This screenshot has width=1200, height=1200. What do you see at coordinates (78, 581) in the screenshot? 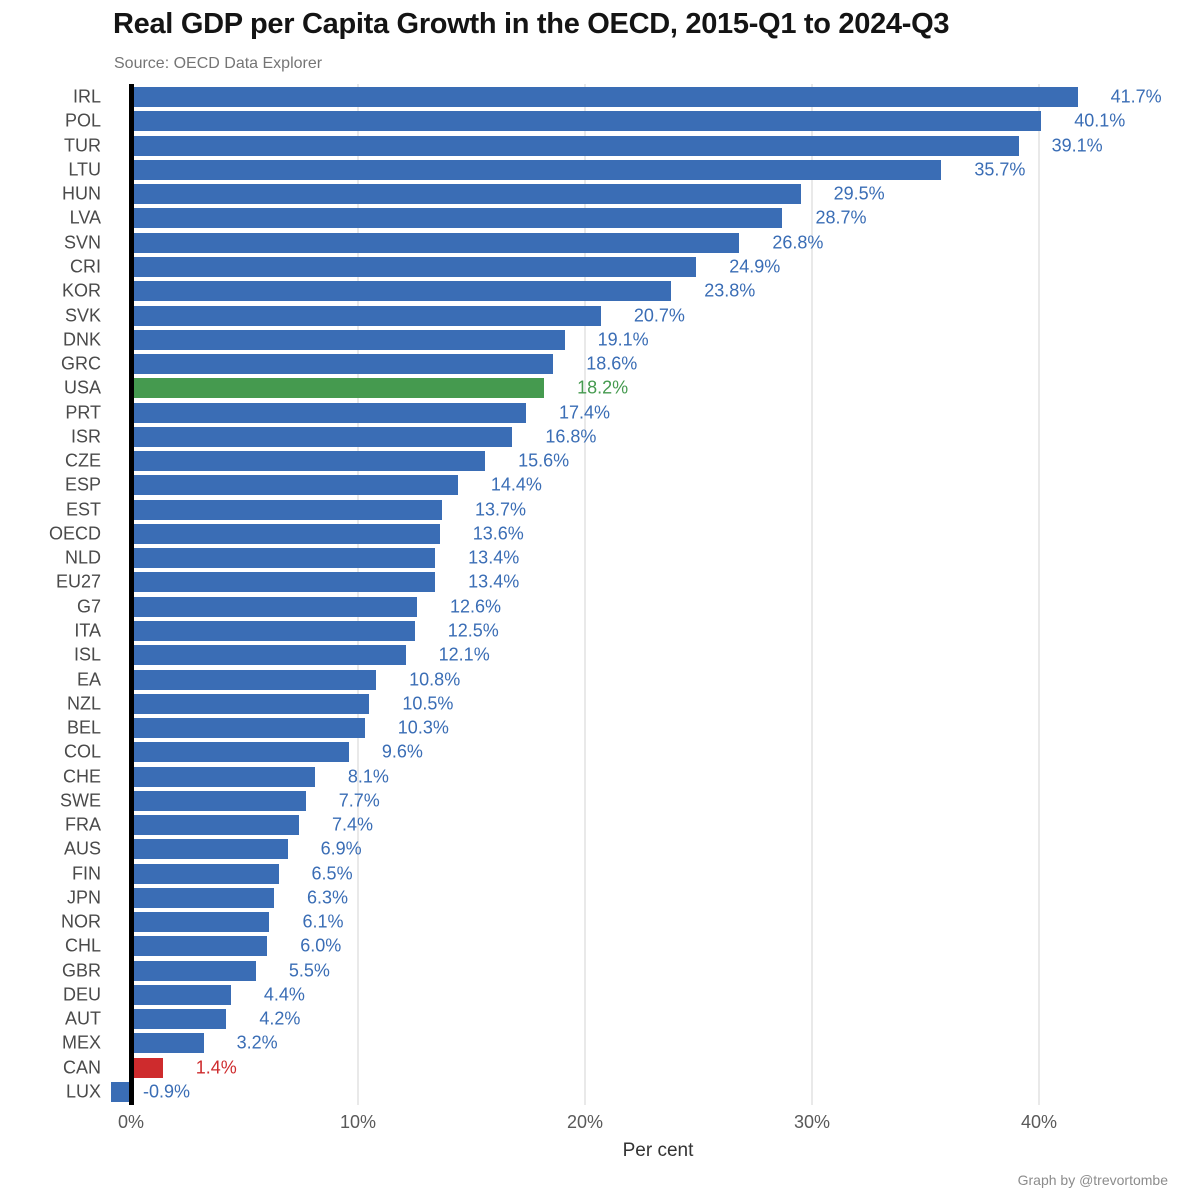
I see `country-label-EU27: EU27` at bounding box center [78, 581].